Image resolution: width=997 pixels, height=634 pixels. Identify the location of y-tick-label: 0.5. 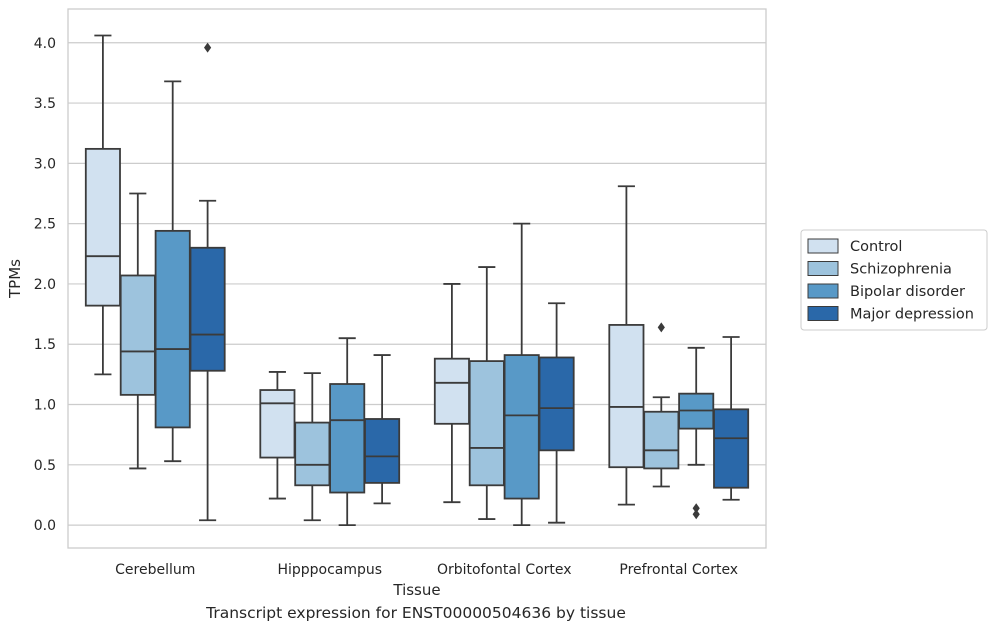
(45, 466).